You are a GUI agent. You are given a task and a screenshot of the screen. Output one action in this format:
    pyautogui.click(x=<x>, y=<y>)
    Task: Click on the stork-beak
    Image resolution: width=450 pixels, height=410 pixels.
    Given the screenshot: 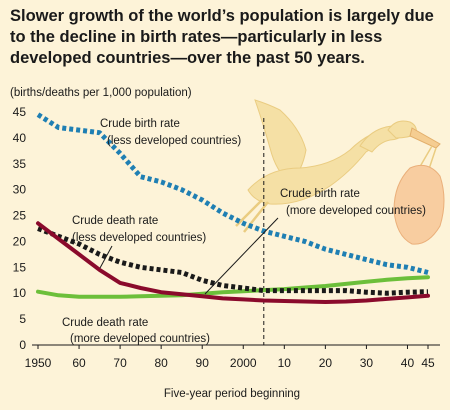 What is the action you would take?
    pyautogui.click(x=425, y=138)
    